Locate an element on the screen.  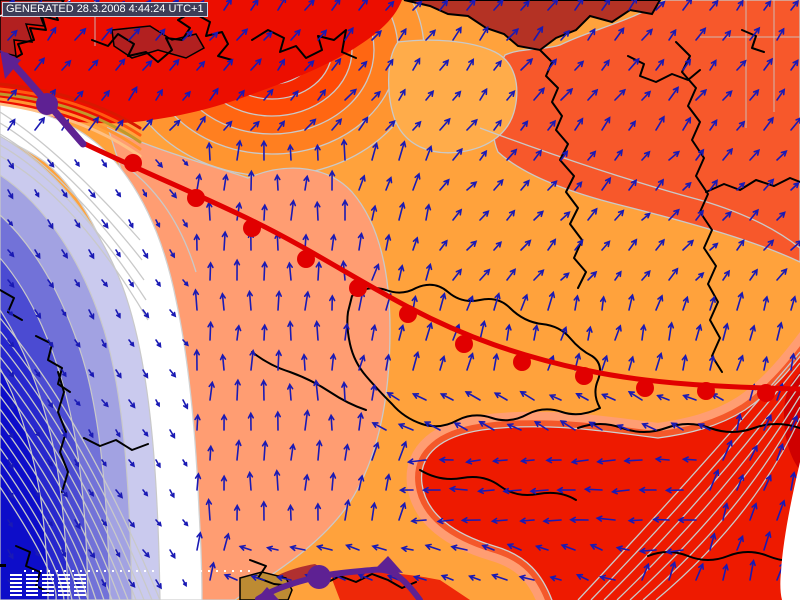
nw-red-band is located at coordinates (201, 62).